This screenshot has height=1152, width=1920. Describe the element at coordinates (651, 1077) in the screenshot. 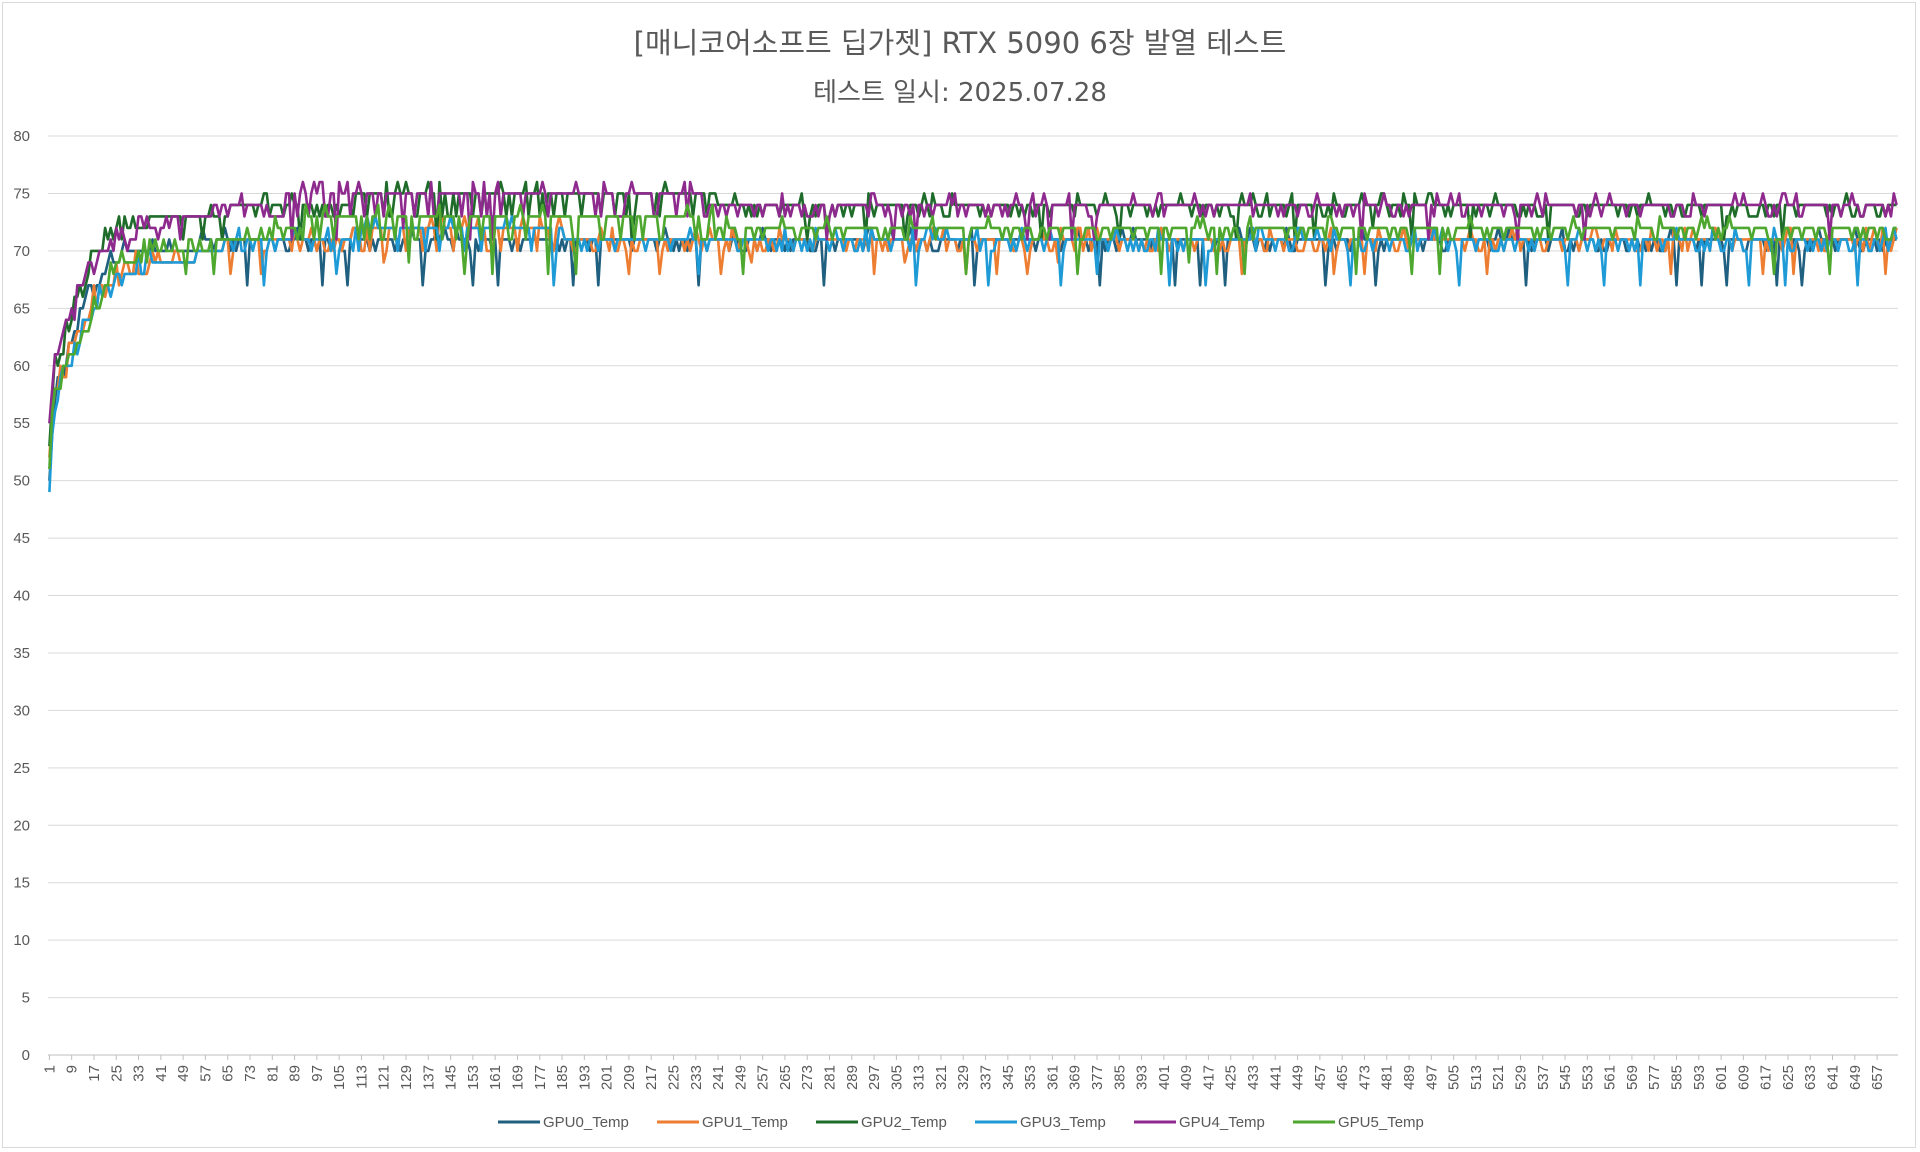

I see `x-tick-label: 217` at that location.